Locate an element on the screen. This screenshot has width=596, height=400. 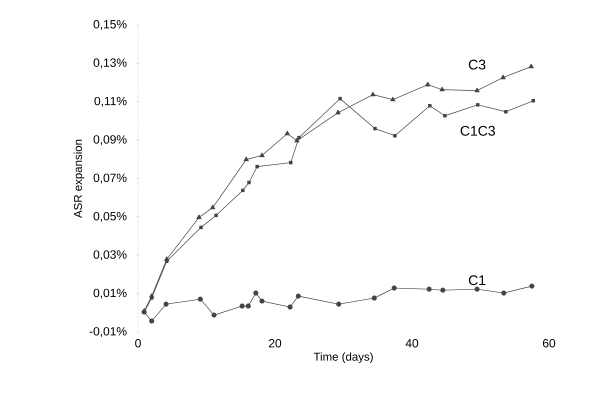
y-tick-label: 0,15% is located at coordinates (110, 25).